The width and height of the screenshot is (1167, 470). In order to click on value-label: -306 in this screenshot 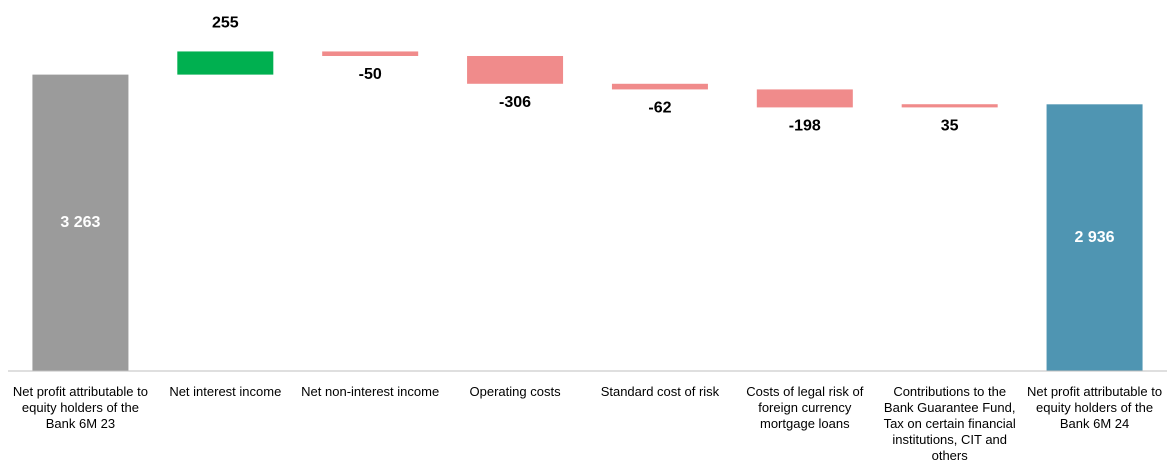, I will do `click(515, 102)`.